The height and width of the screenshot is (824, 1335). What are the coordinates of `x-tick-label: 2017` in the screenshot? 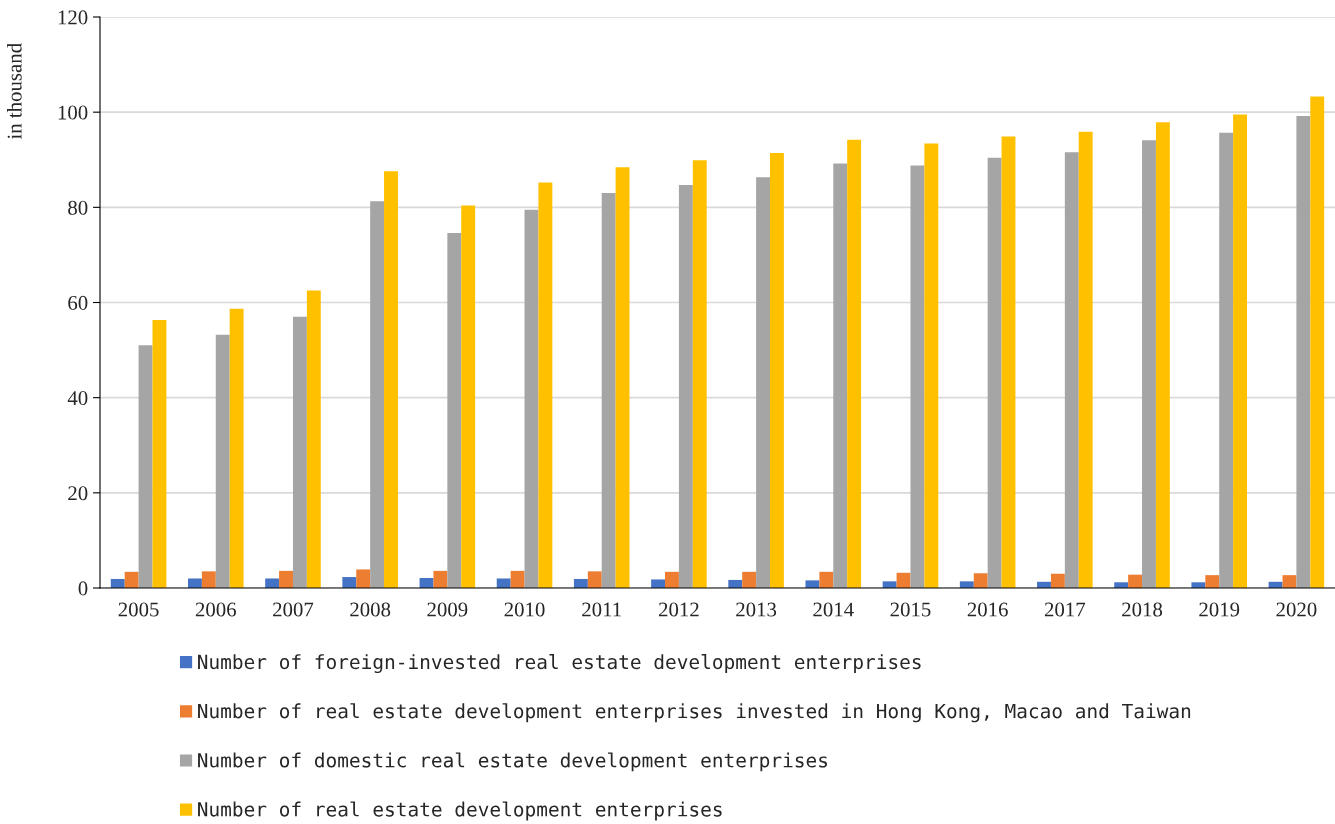 It's located at (1065, 609).